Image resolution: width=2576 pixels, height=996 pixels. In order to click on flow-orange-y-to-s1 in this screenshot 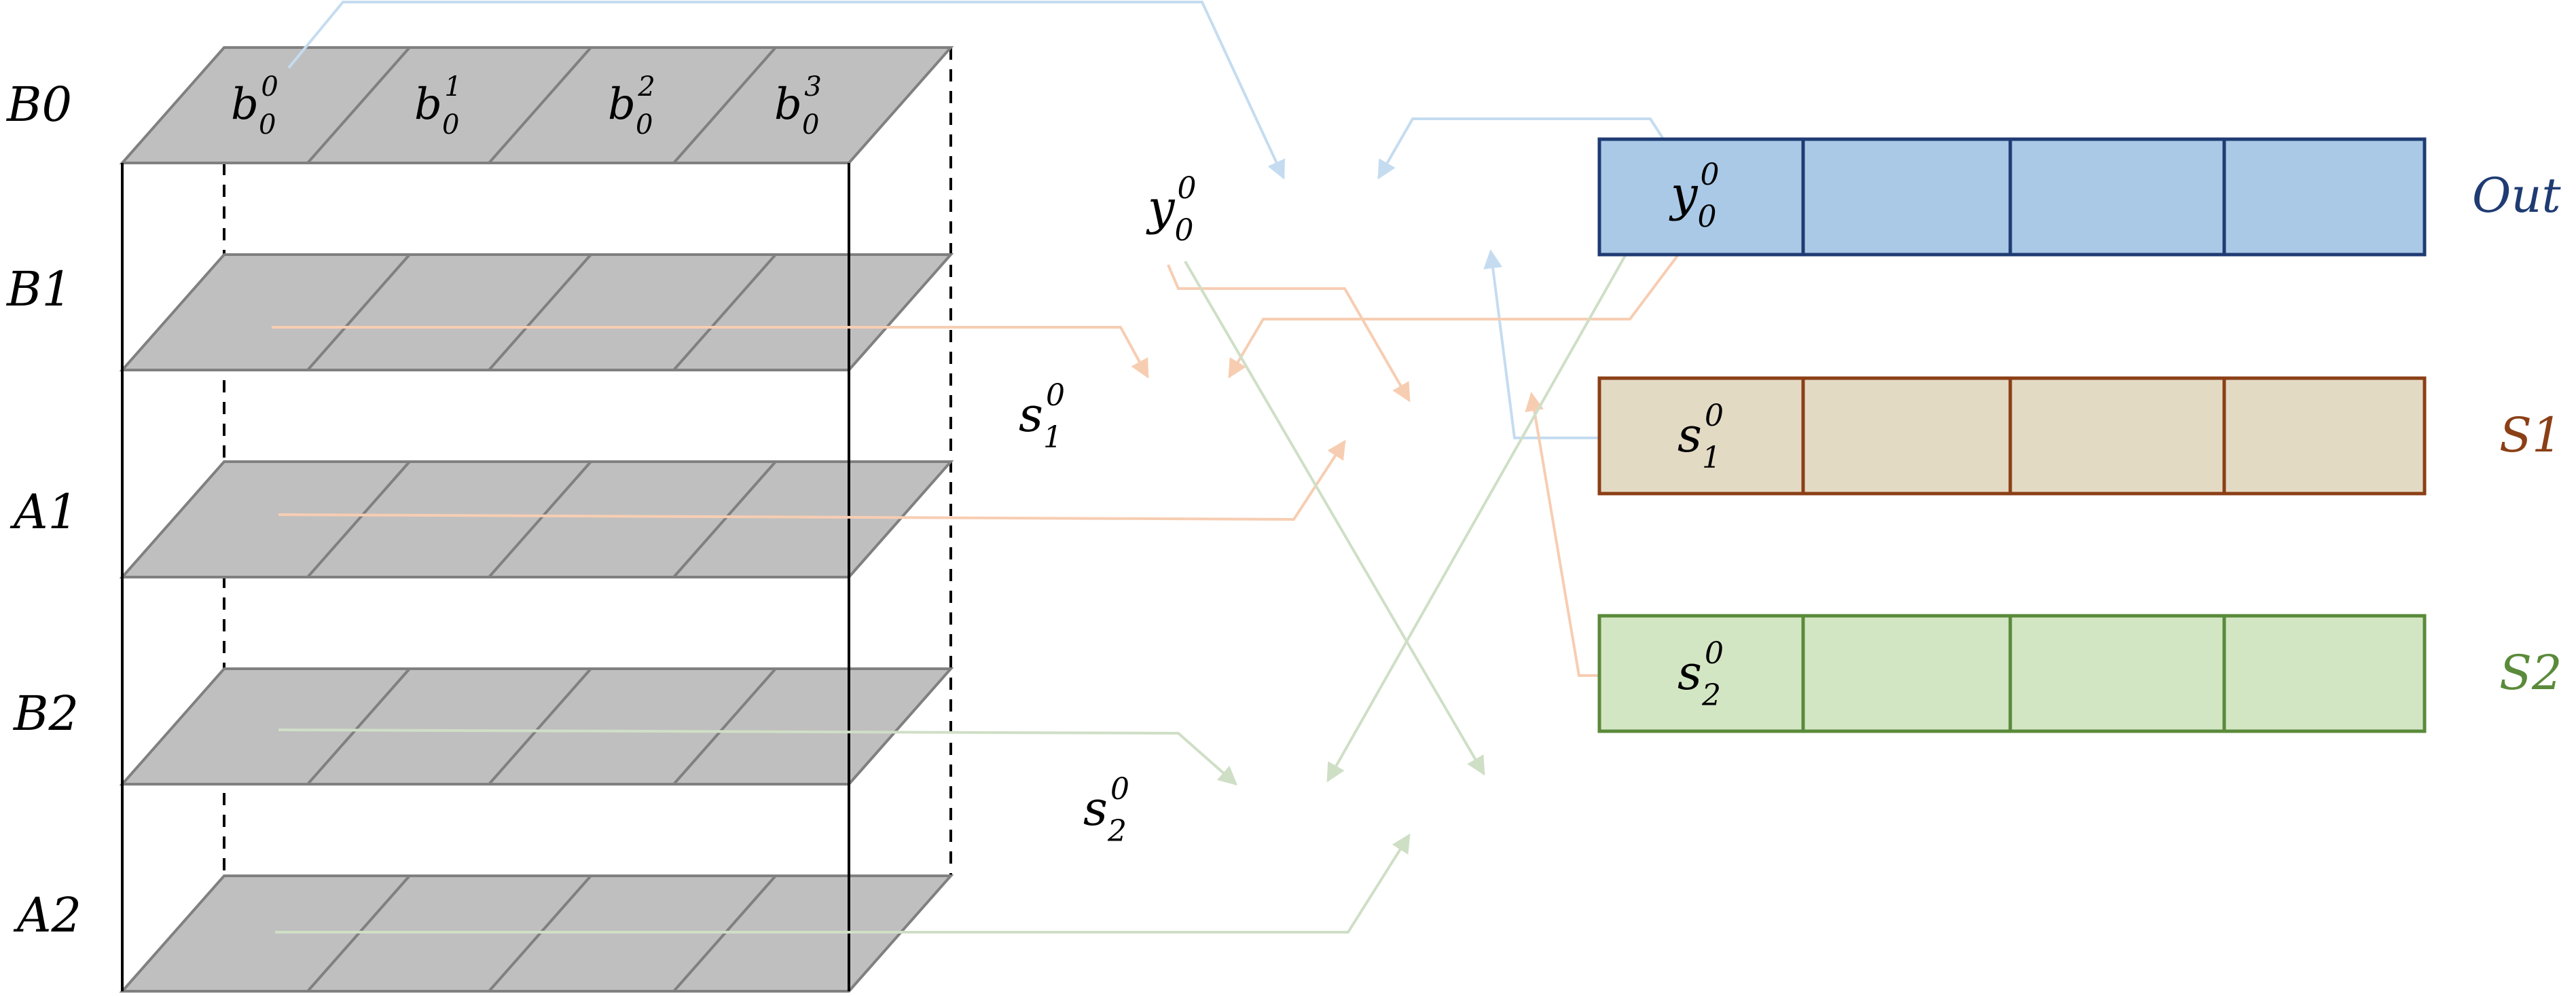, I will do `click(1289, 333)`.